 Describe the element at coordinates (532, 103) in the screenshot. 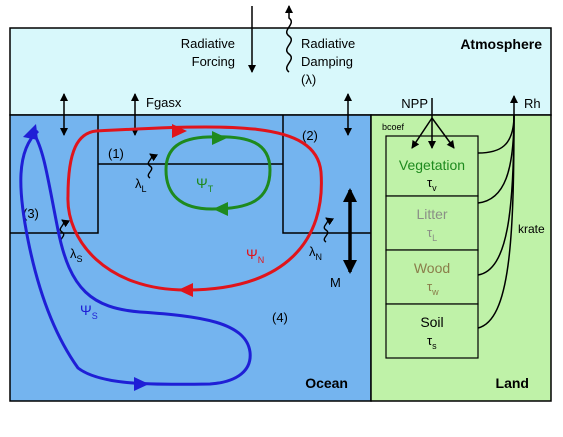

I see `rh-label: Rh` at that location.